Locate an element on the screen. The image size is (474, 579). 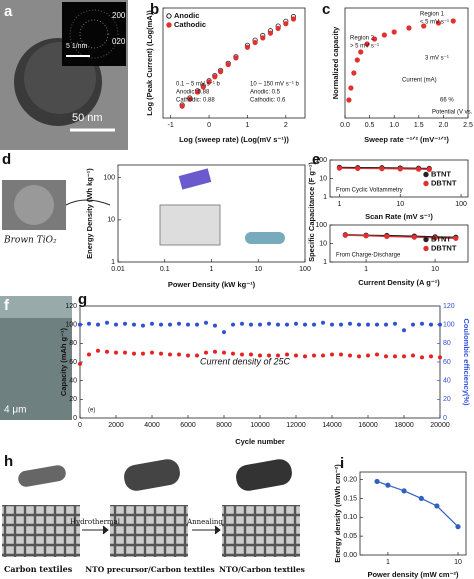
x-tick-label: 14000 is located at coordinates (332, 425).